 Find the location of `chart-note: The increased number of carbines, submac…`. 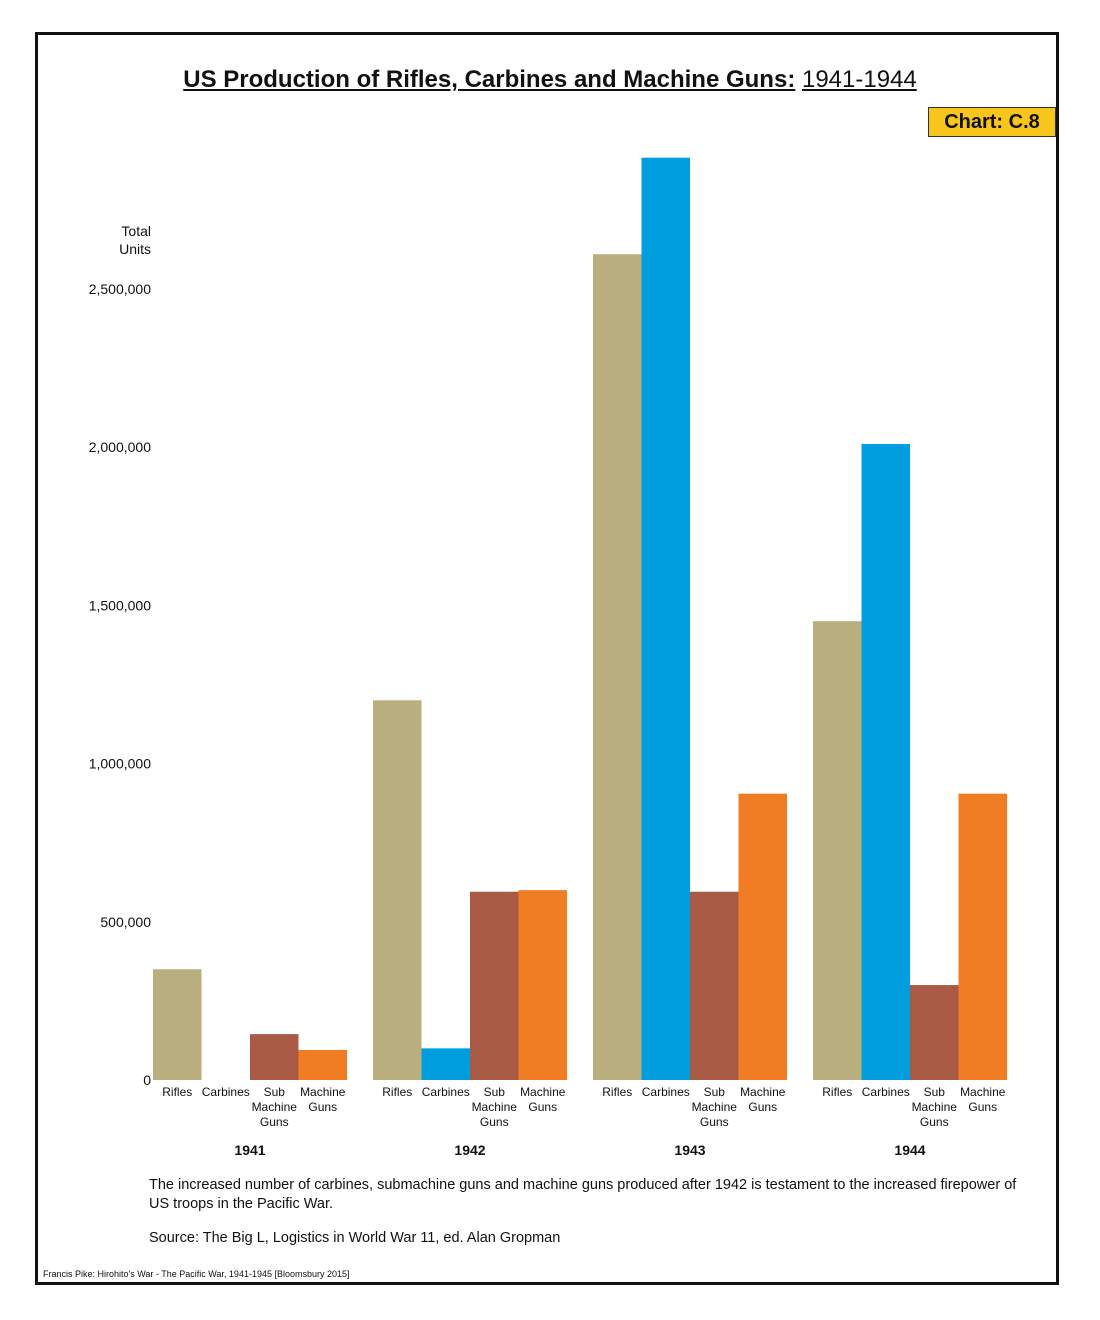

chart-note: The increased number of carbines, submac… is located at coordinates (583, 1194).